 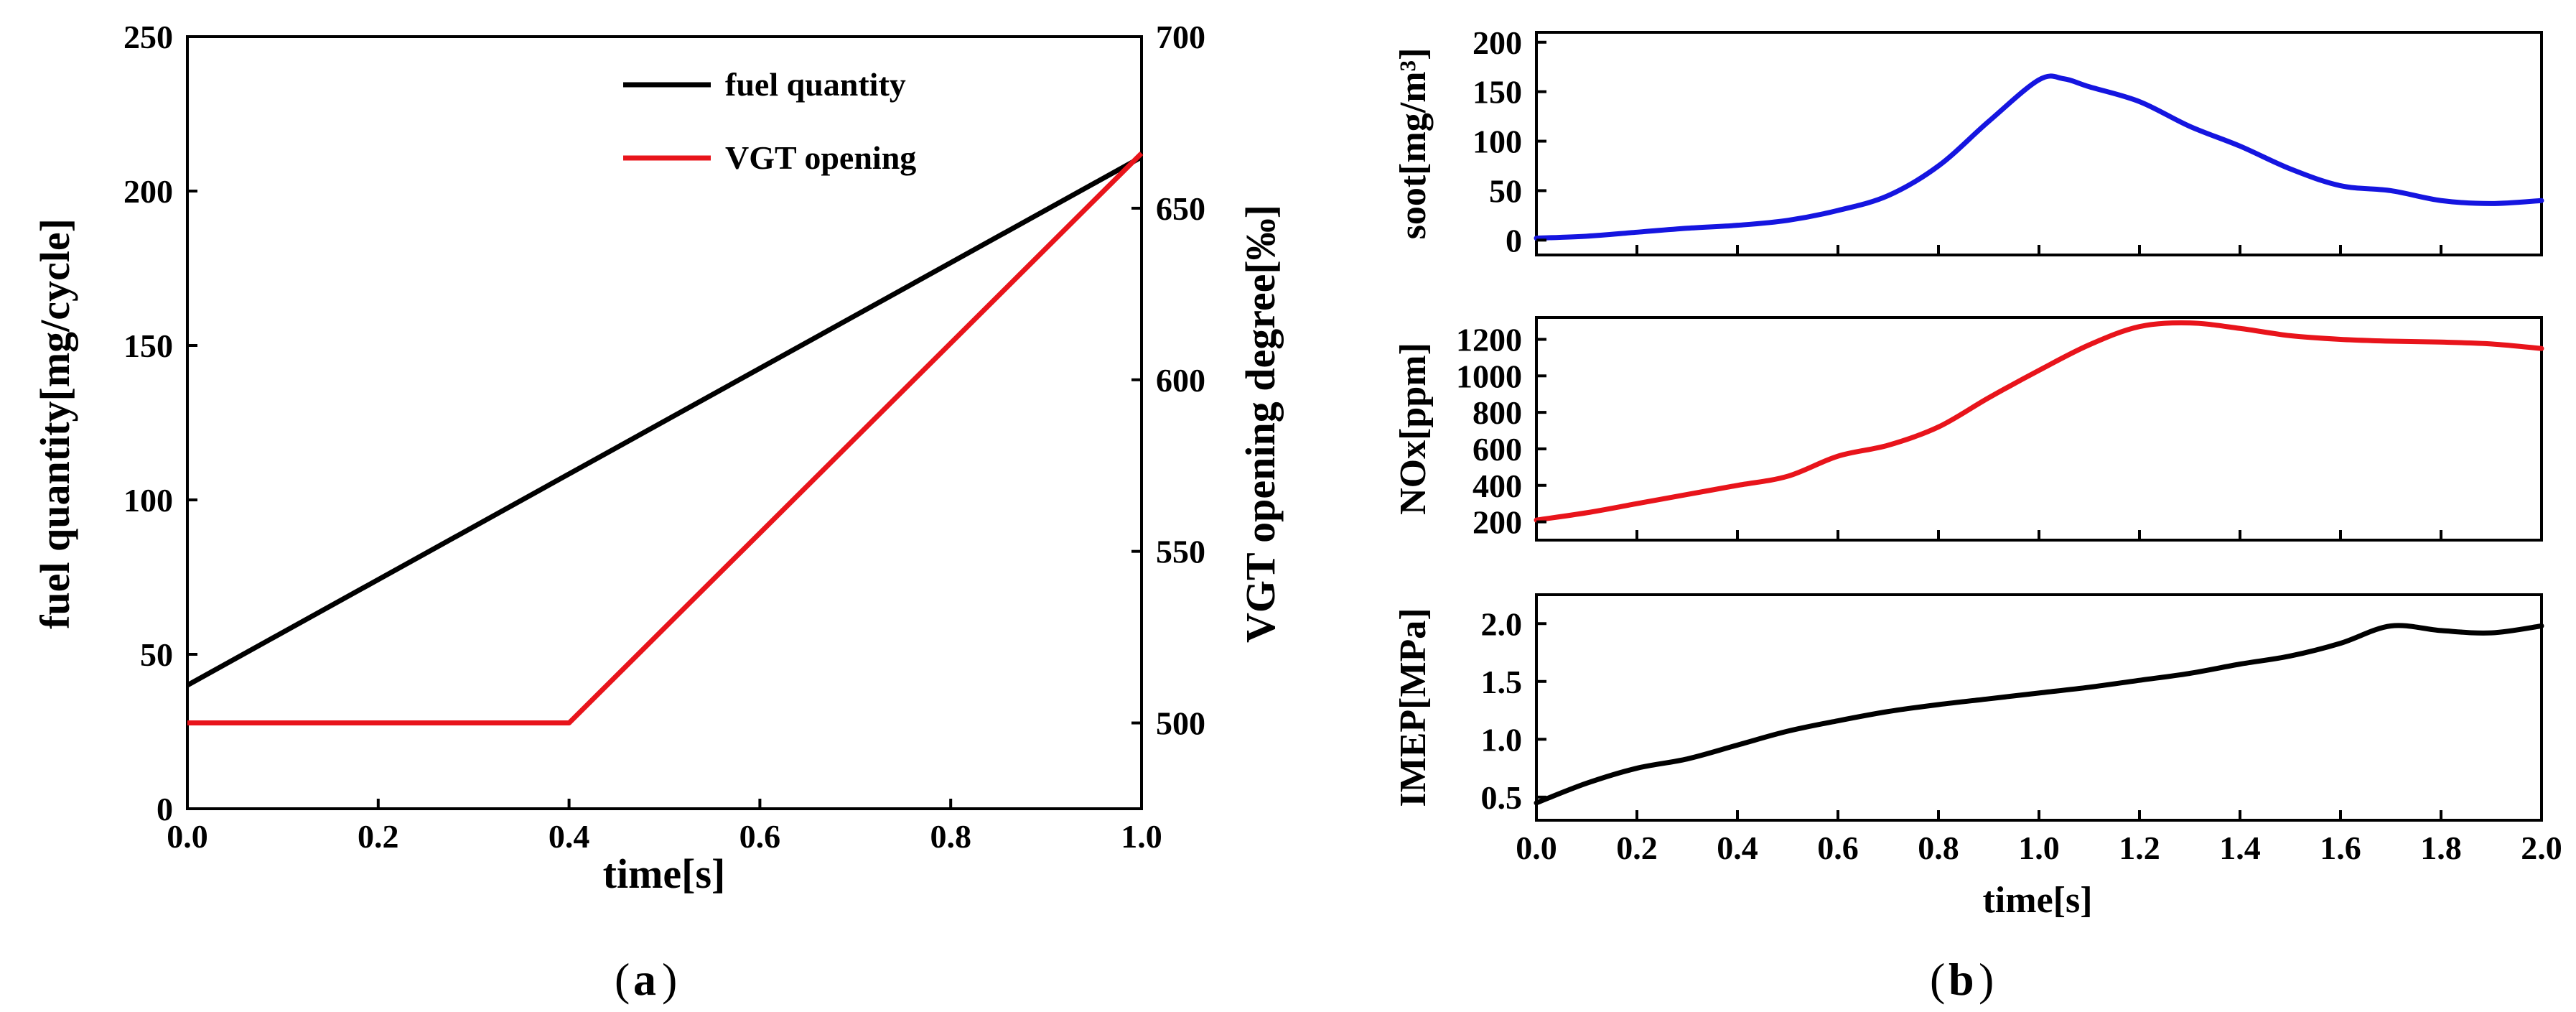 I want to click on y2-tick-label: 650, so click(x=1180, y=208).